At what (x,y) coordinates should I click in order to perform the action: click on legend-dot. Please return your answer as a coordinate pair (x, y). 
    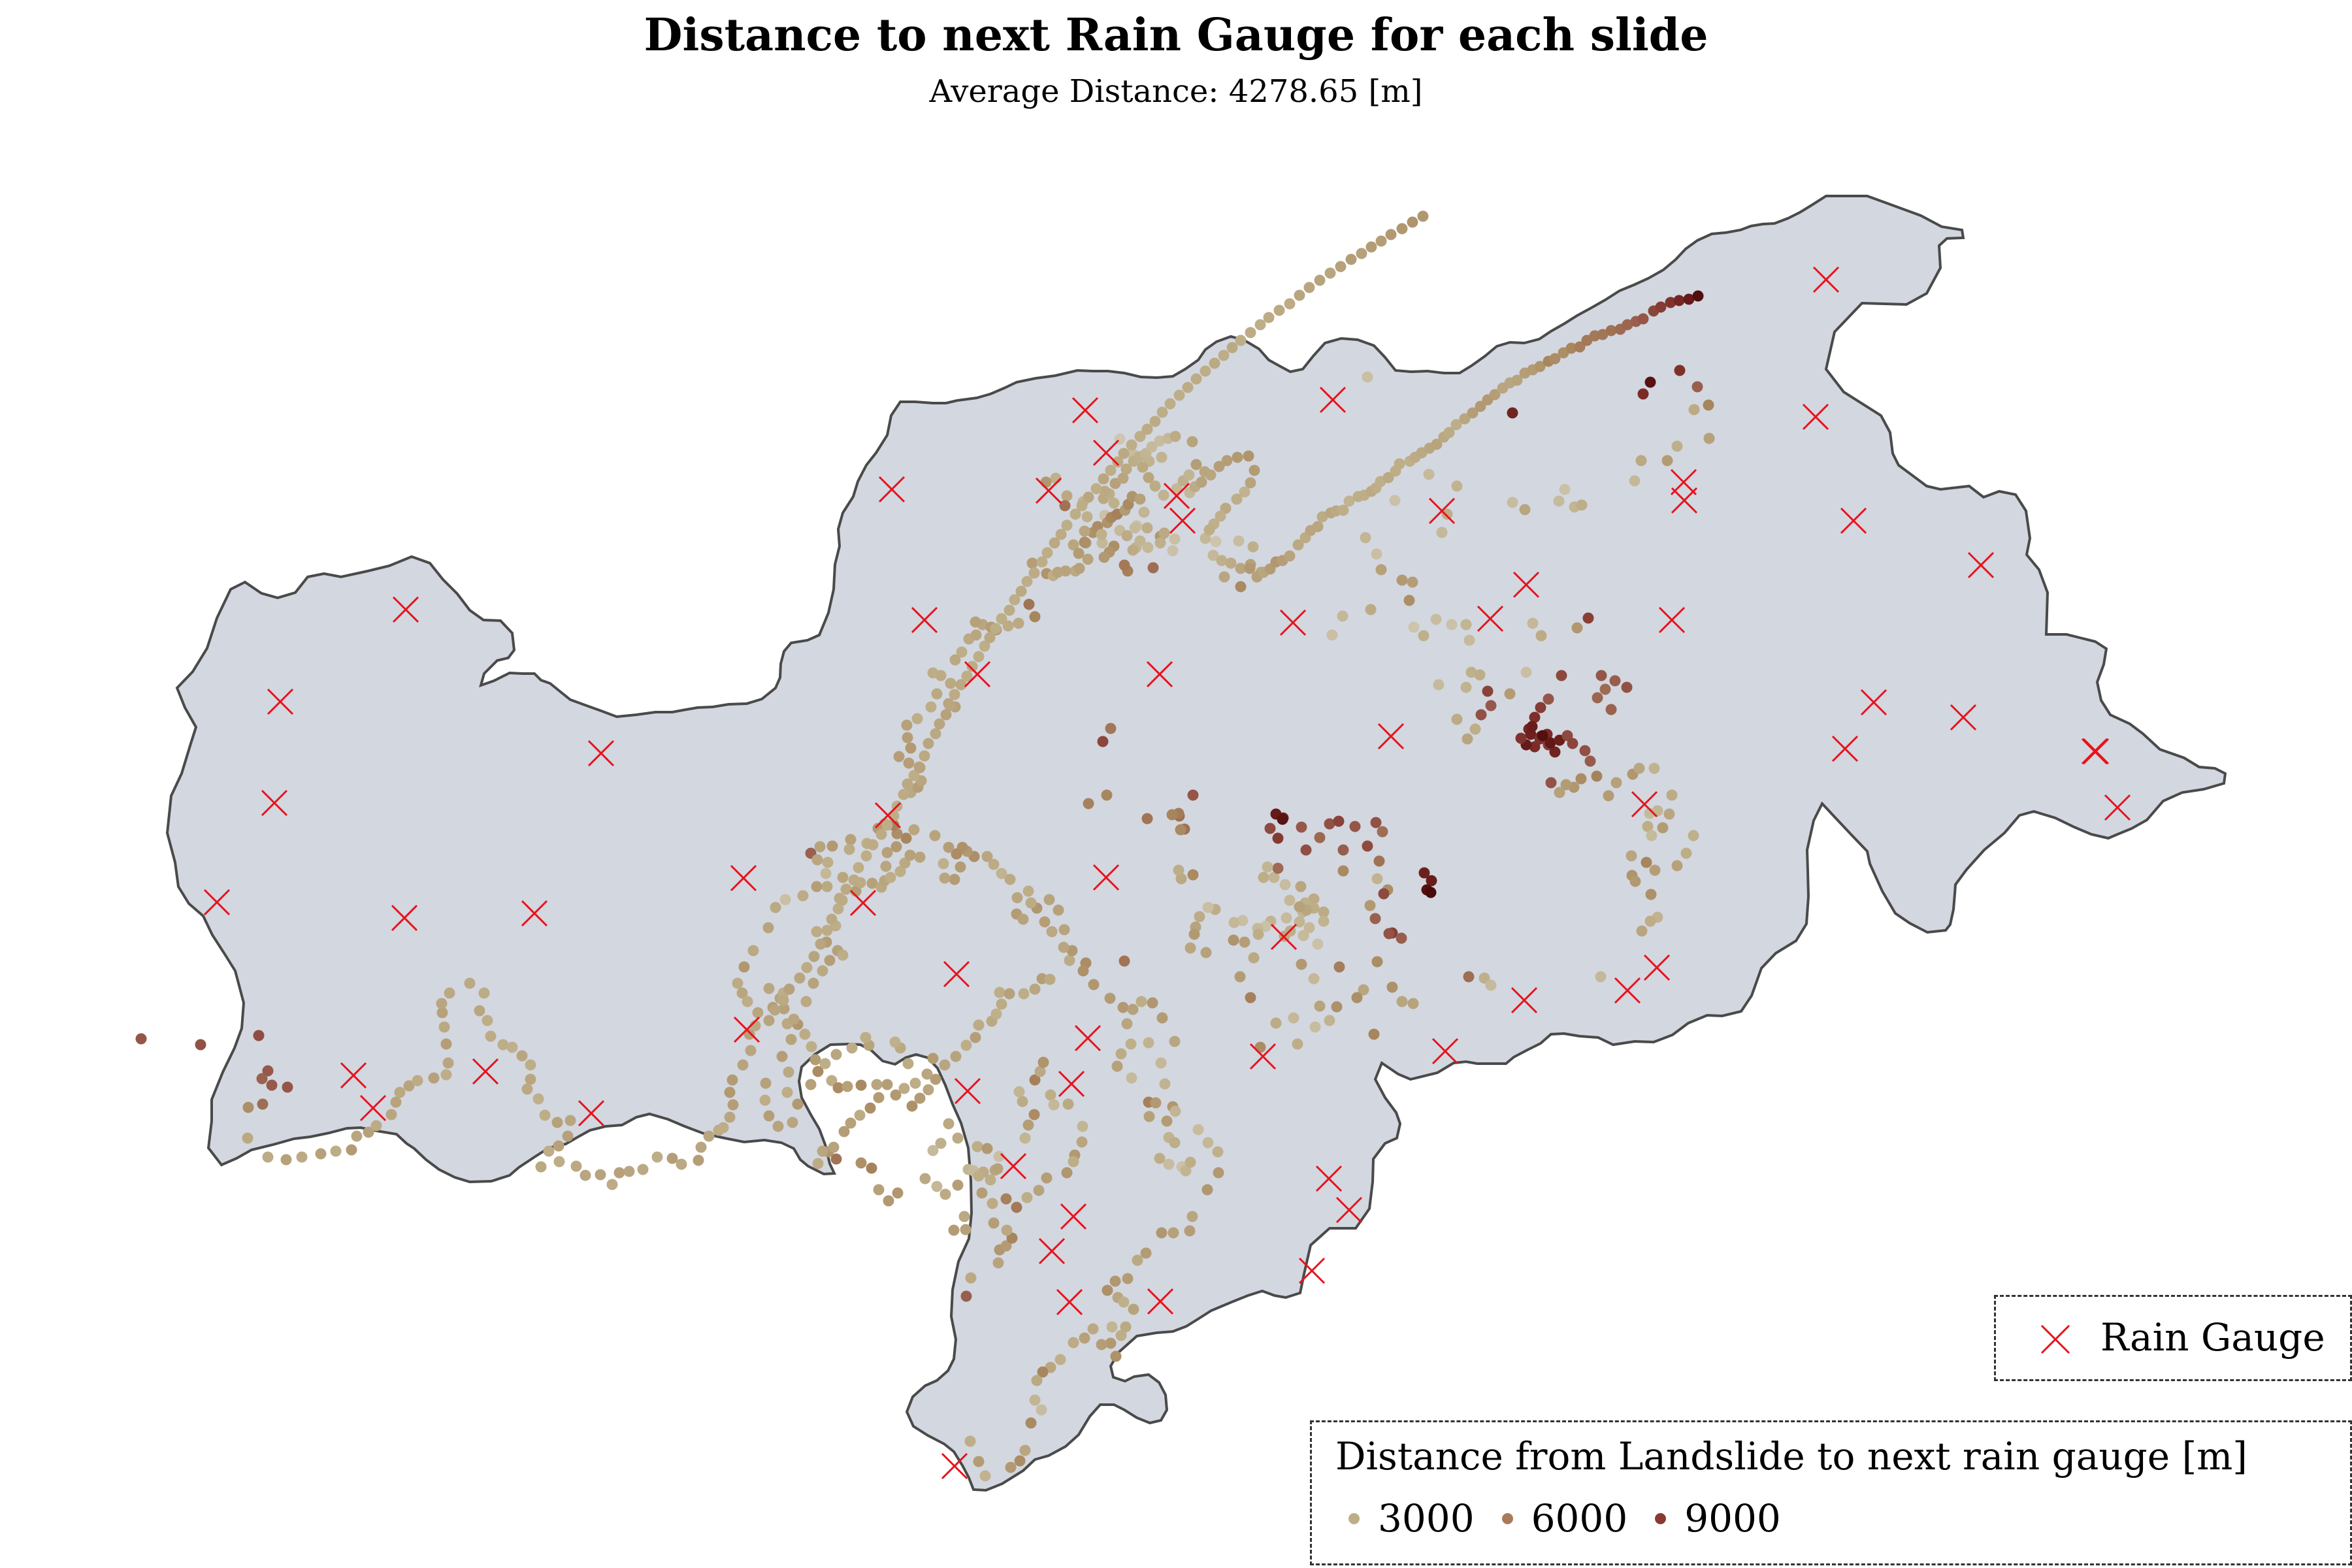
    Looking at the image, I should click on (1507, 1518).